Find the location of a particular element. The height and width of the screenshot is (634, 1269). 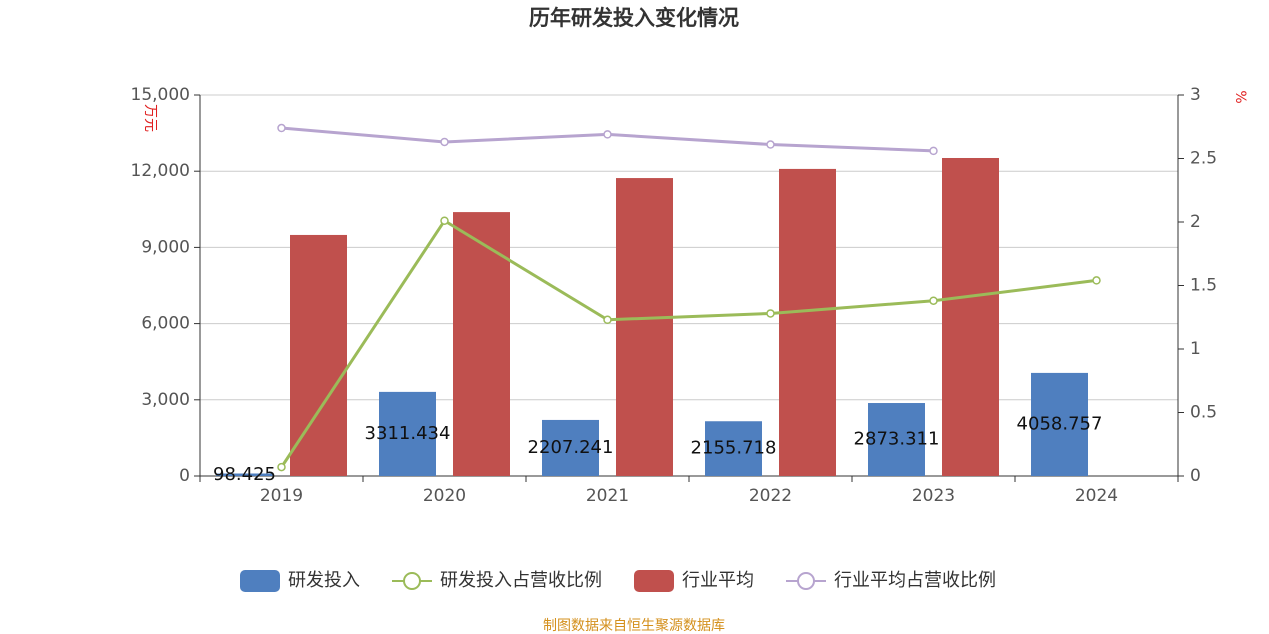

x-tick-label: 2022 is located at coordinates (770, 496).